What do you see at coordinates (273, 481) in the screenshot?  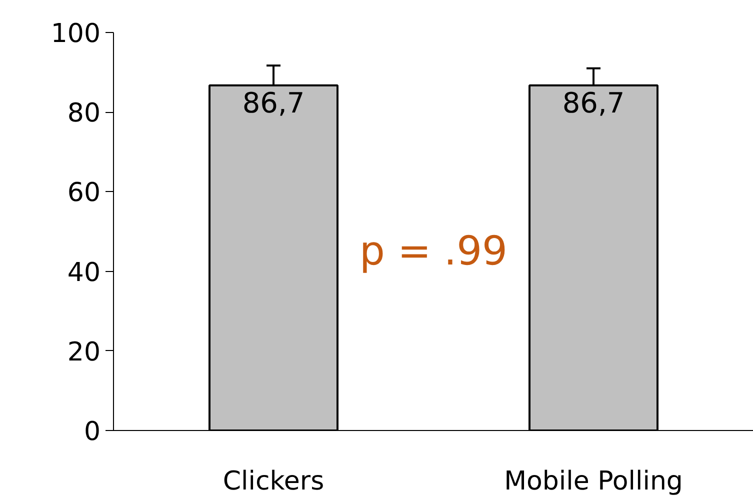 I see `x-tick-label: Clickers` at bounding box center [273, 481].